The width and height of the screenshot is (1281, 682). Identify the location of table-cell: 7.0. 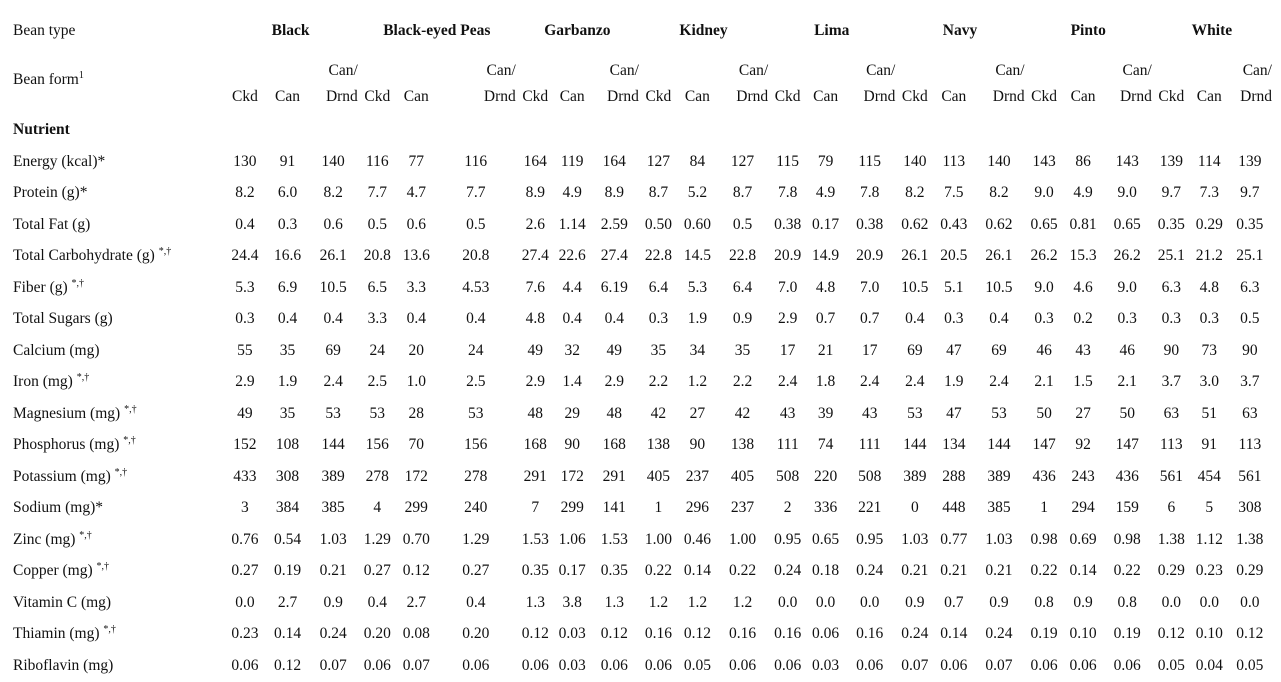
(787, 287).